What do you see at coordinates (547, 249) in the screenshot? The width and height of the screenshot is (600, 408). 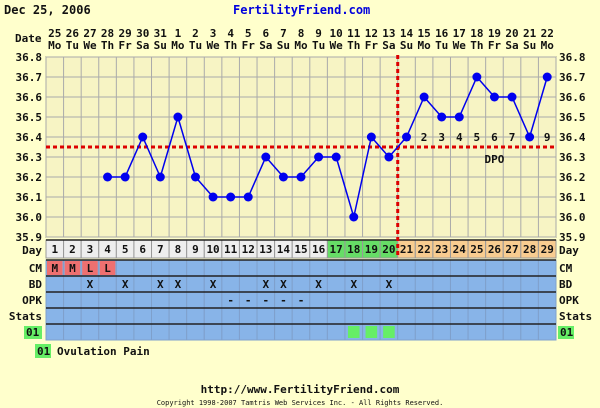 I see `cycle-day: 29` at bounding box center [547, 249].